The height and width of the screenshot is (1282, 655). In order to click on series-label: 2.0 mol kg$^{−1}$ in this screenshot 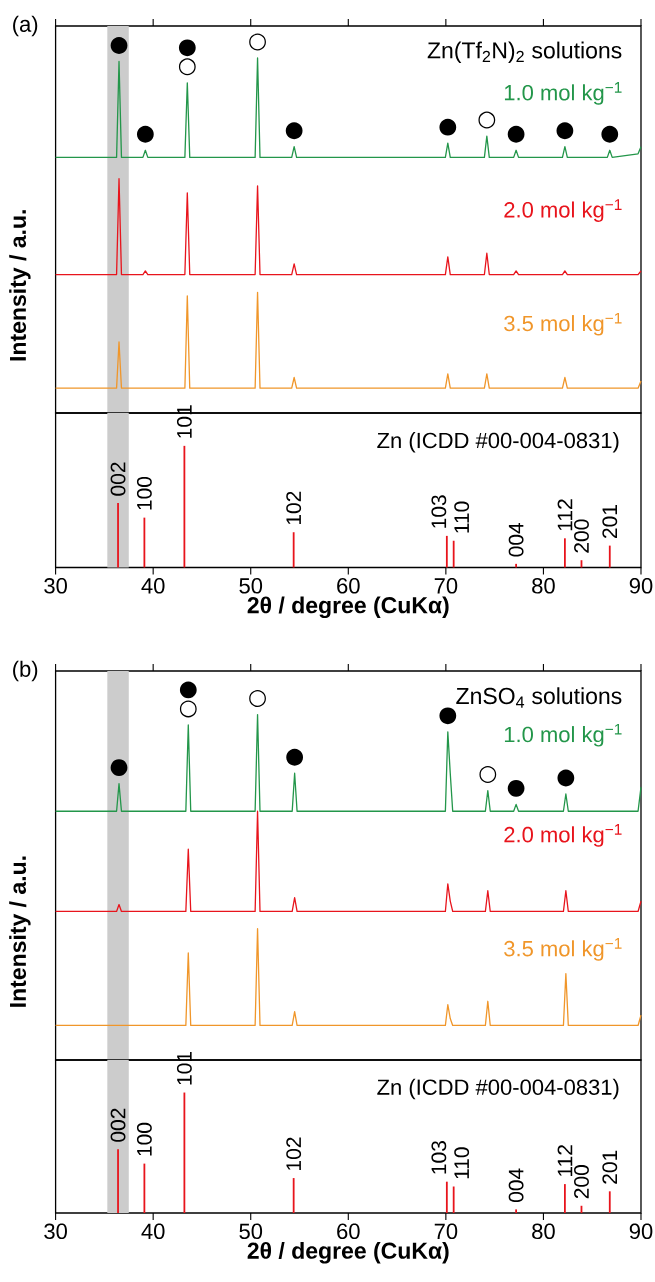, I will do `click(563, 210)`.